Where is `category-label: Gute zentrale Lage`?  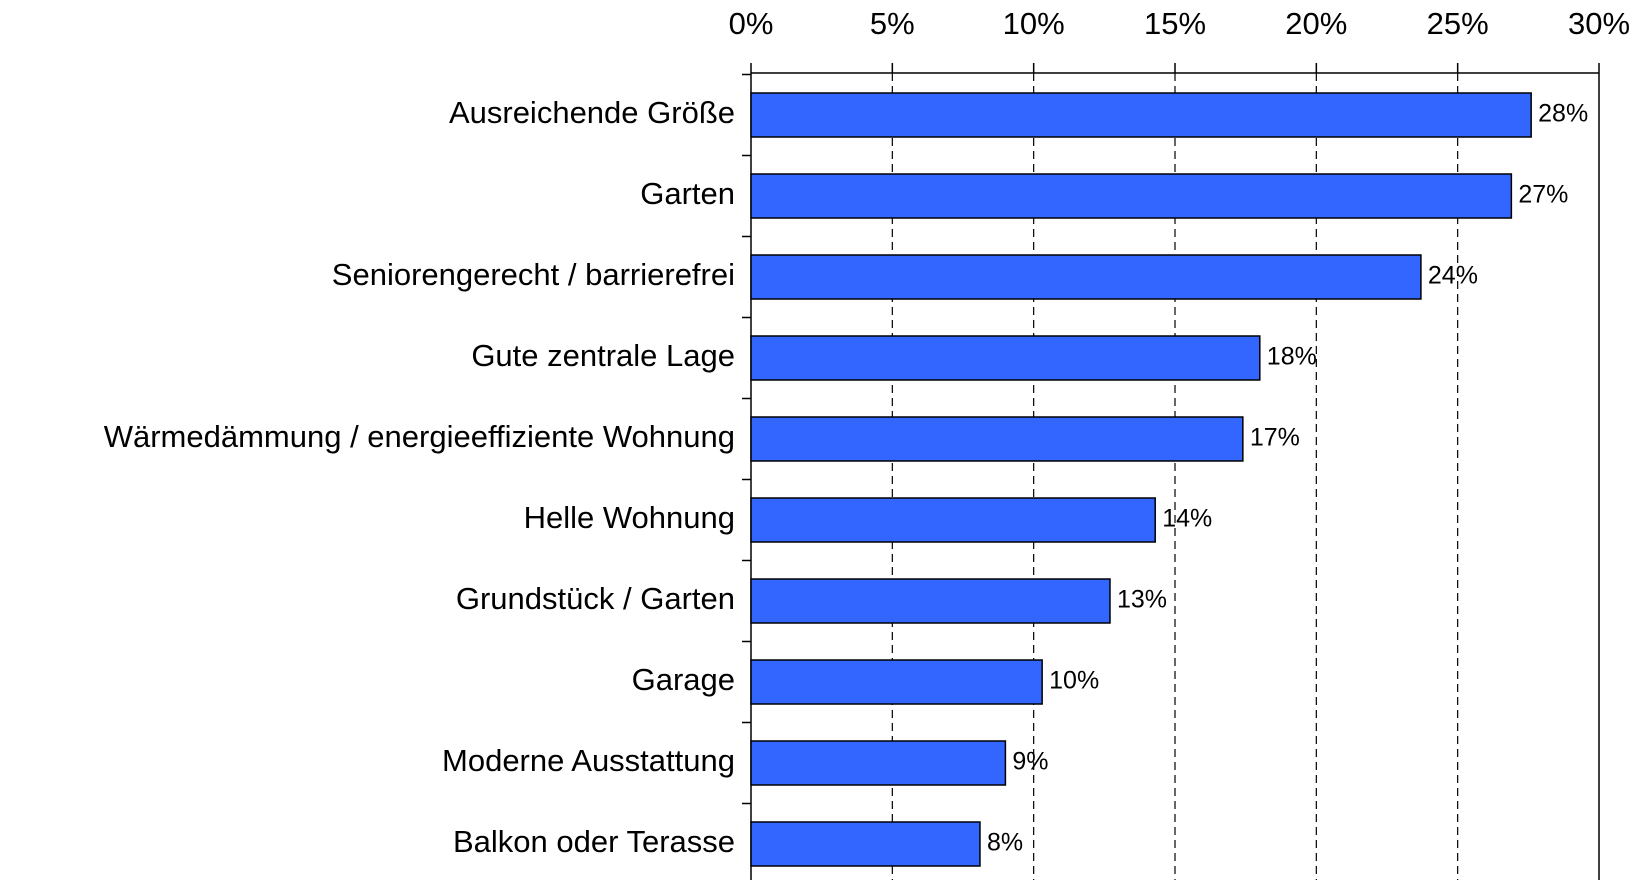
category-label: Gute zentrale Lage is located at coordinates (603, 355).